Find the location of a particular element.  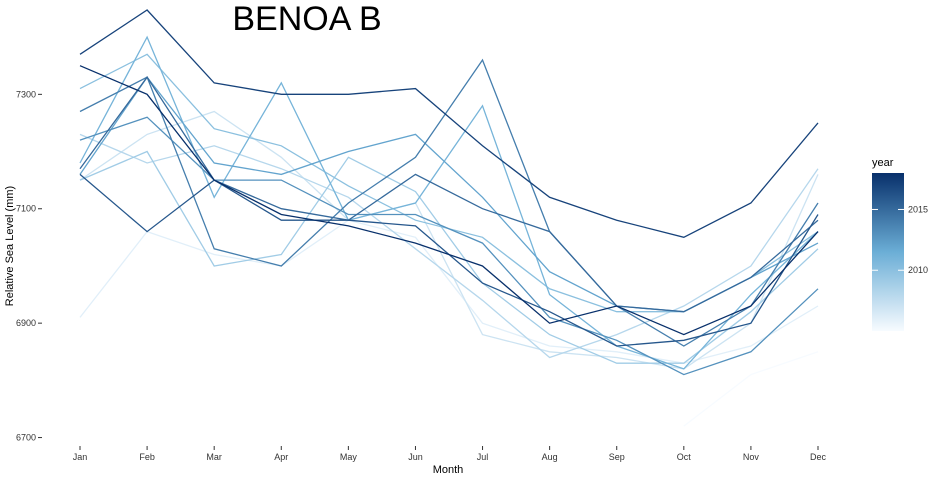

x-axis-title: Month is located at coordinates (448, 470).